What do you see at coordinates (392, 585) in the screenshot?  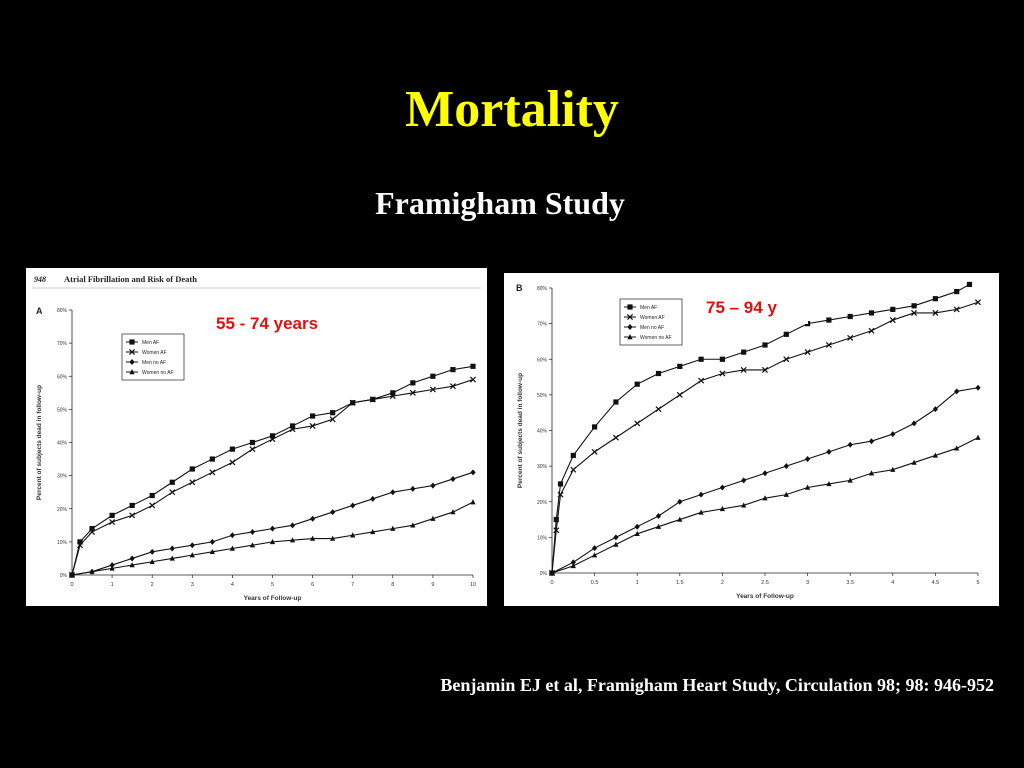 I see `x-tick-label: 8` at bounding box center [392, 585].